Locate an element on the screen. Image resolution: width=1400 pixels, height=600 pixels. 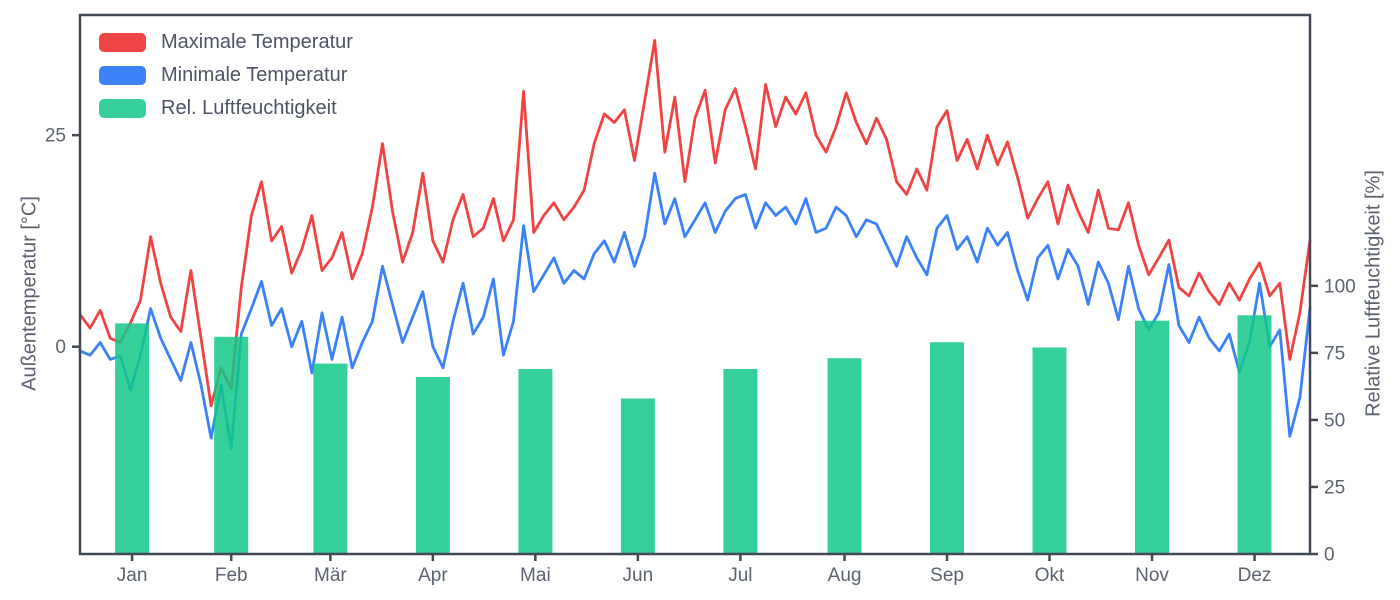
legend-item-min-temp: Minimale Temperatur is located at coordinates (226, 75).